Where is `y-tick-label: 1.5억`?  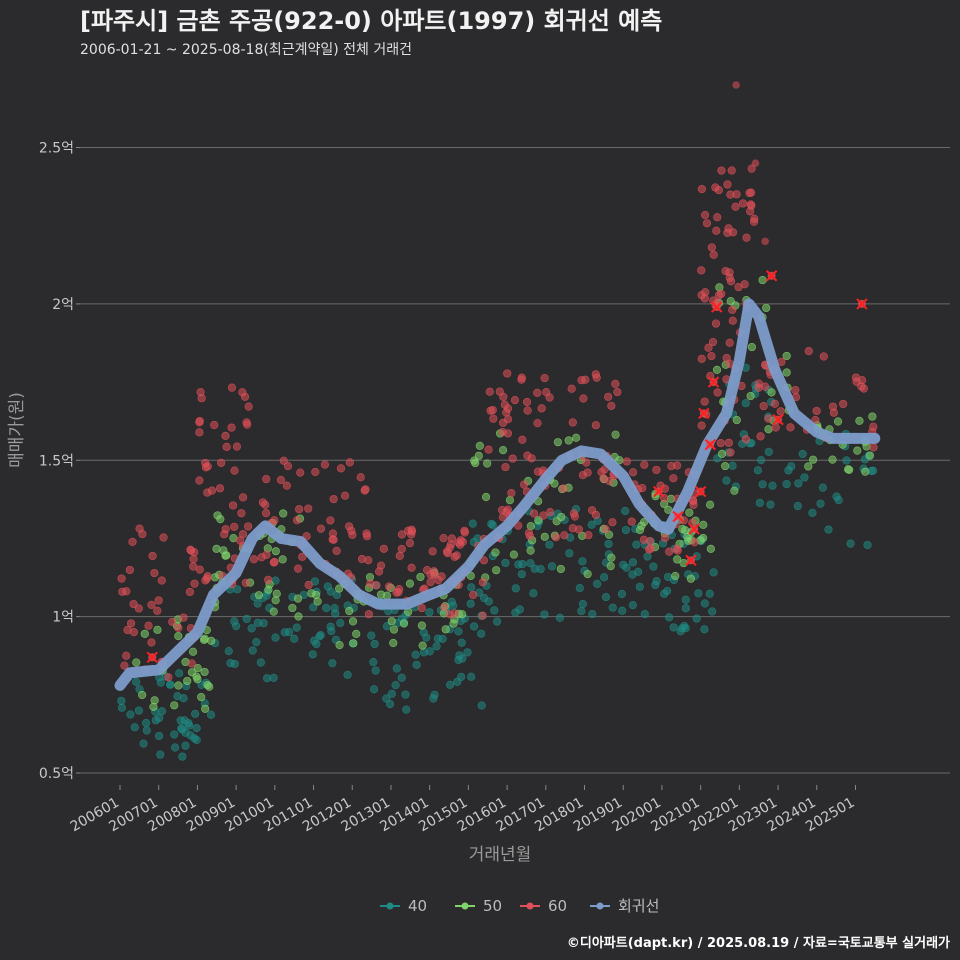
y-tick-label: 1.5억 is located at coordinates (56, 461).